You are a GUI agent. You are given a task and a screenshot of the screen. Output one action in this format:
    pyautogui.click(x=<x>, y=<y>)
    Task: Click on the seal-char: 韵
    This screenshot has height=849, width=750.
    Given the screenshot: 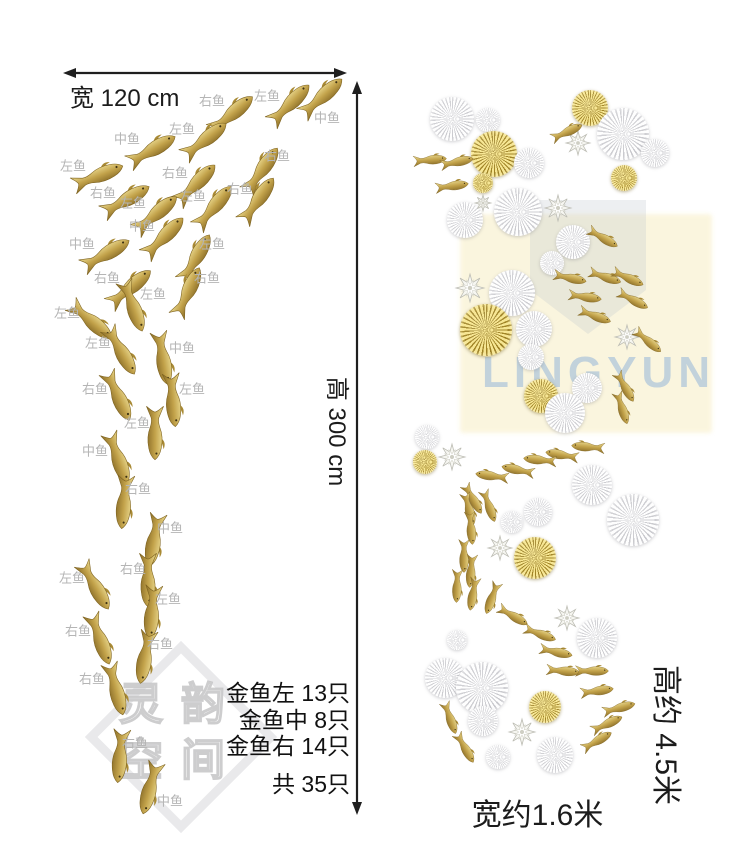 What is the action you would take?
    pyautogui.click(x=203, y=704)
    